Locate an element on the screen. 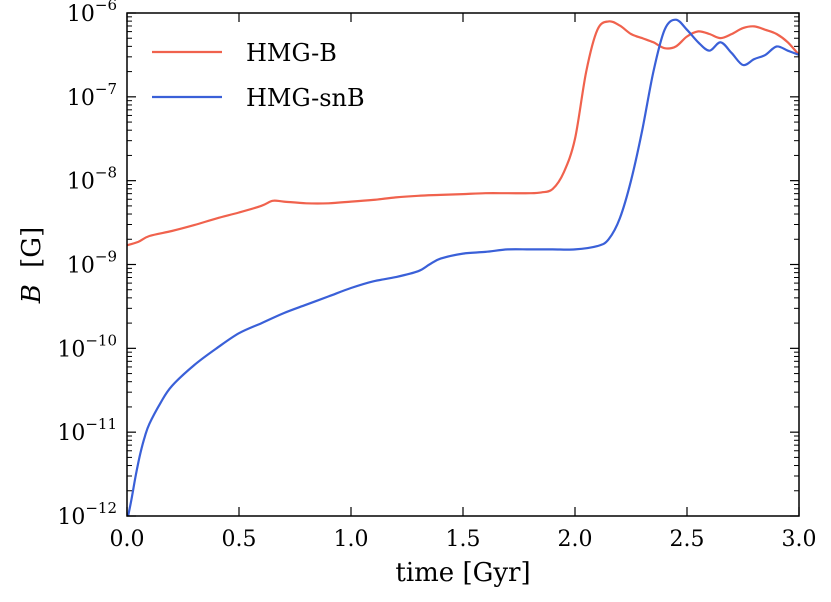 The image size is (831, 602). legend: HMG-B HMG-snB is located at coordinates (258, 75).